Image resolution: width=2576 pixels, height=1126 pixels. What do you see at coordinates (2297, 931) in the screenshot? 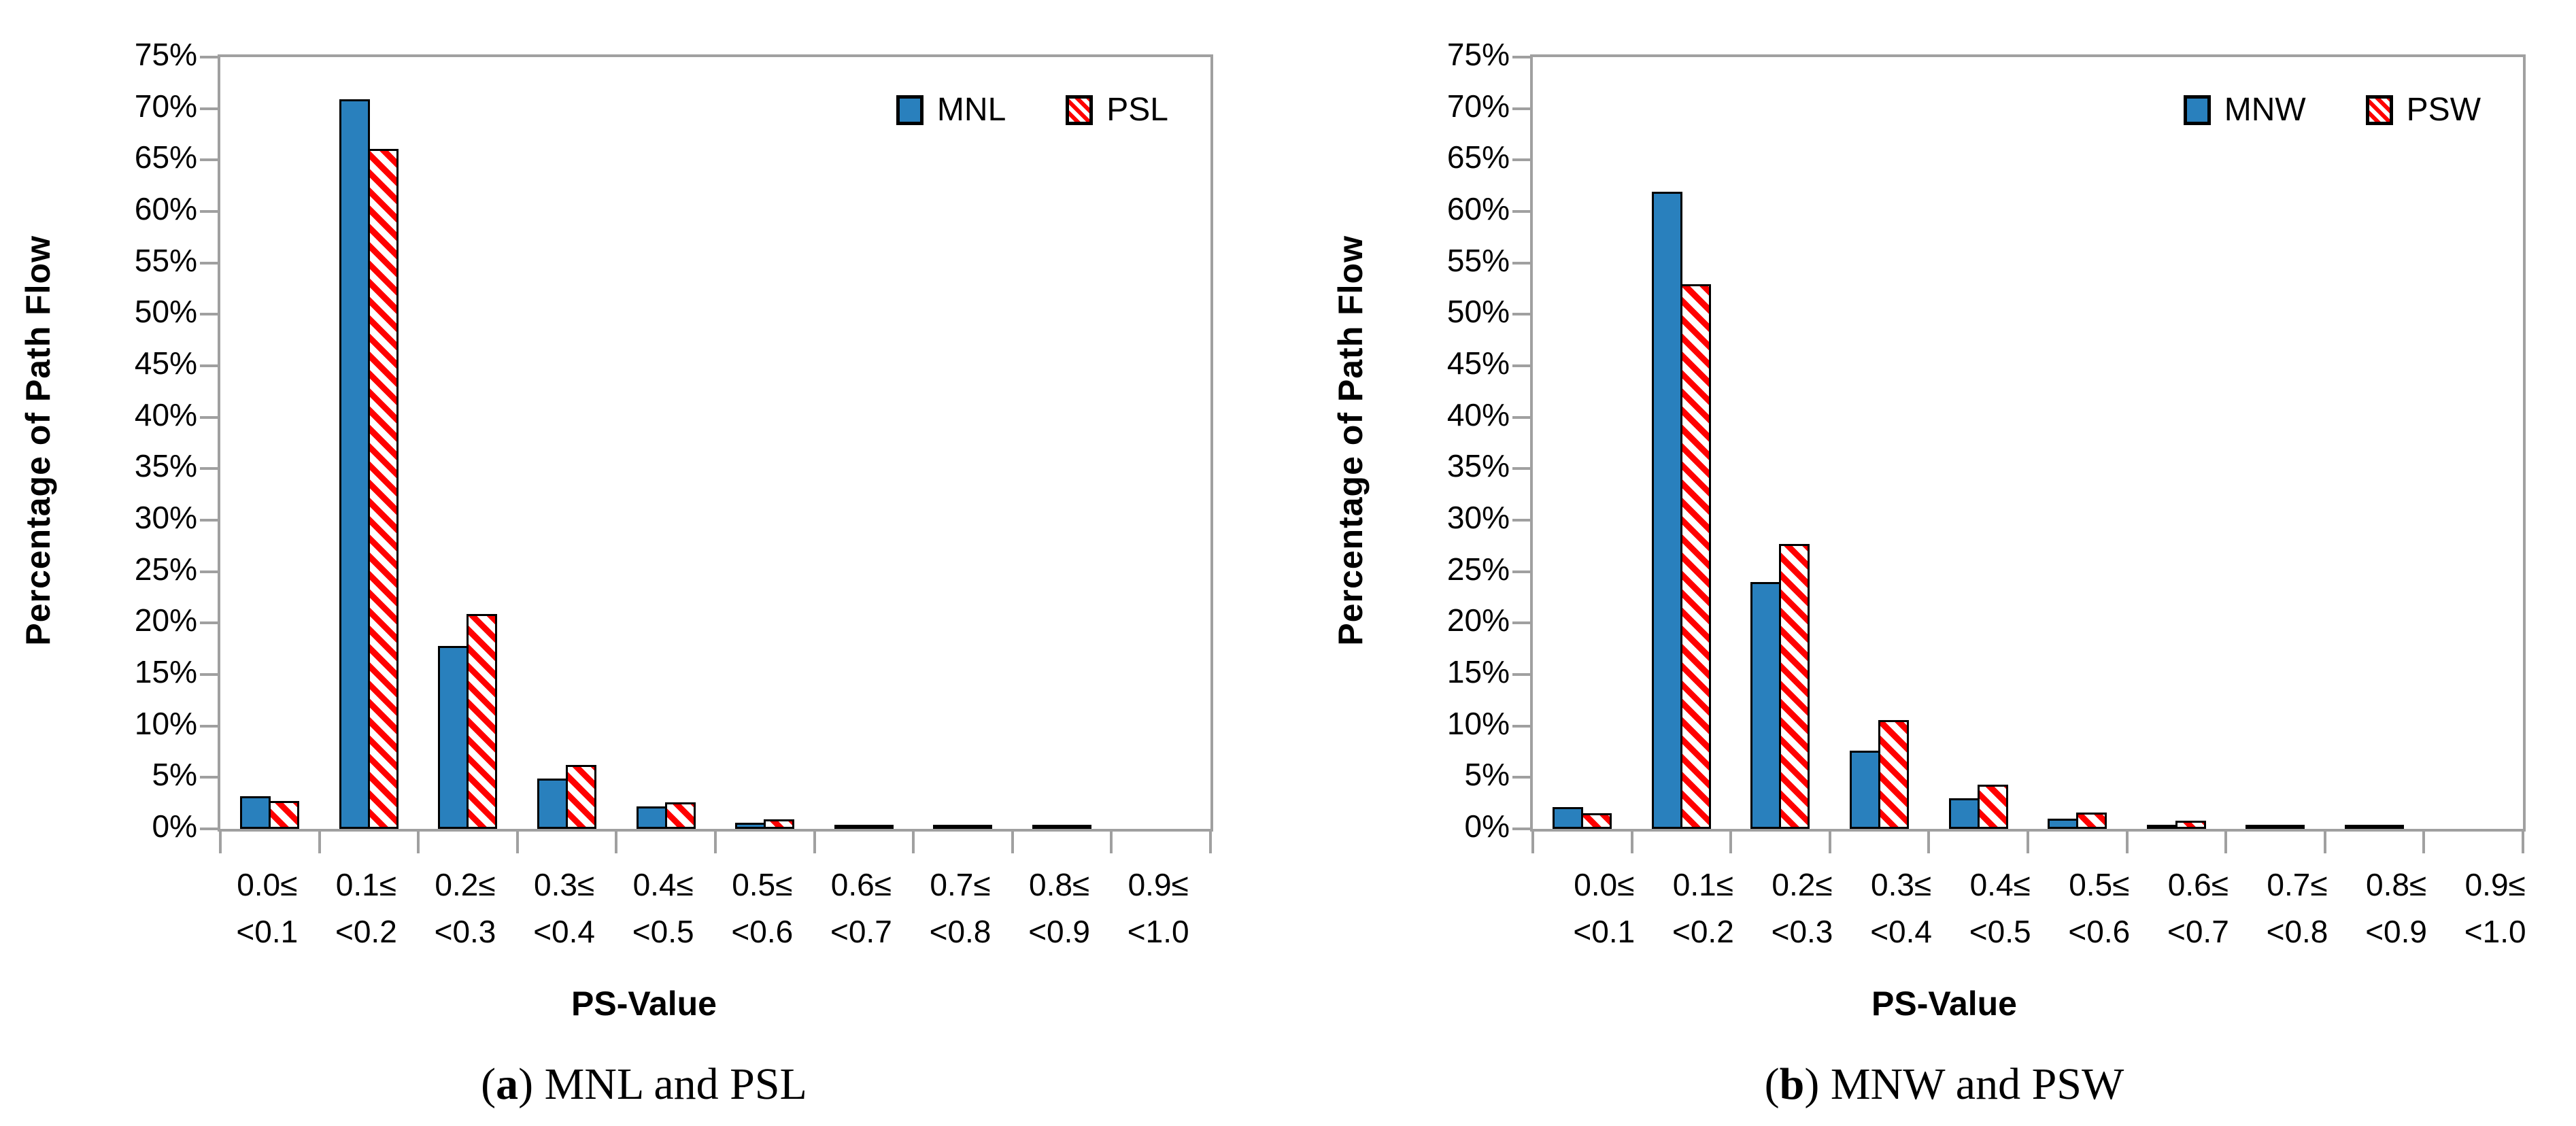
I see `x-category-line2: <0.8` at bounding box center [2297, 931].